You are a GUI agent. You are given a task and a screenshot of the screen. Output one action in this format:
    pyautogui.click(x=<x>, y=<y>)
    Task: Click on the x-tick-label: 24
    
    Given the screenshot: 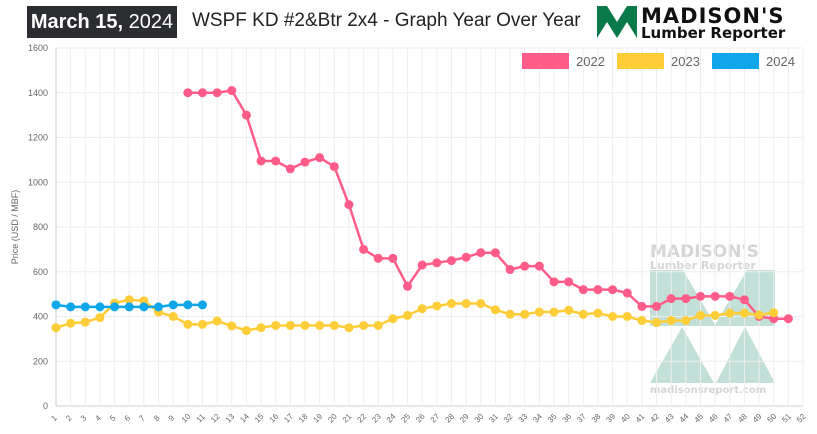 What is the action you would take?
    pyautogui.click(x=391, y=418)
    